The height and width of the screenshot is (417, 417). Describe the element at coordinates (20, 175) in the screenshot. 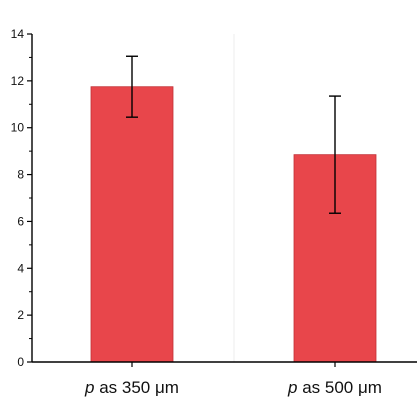

I see `y-tick-label: 8` at that location.